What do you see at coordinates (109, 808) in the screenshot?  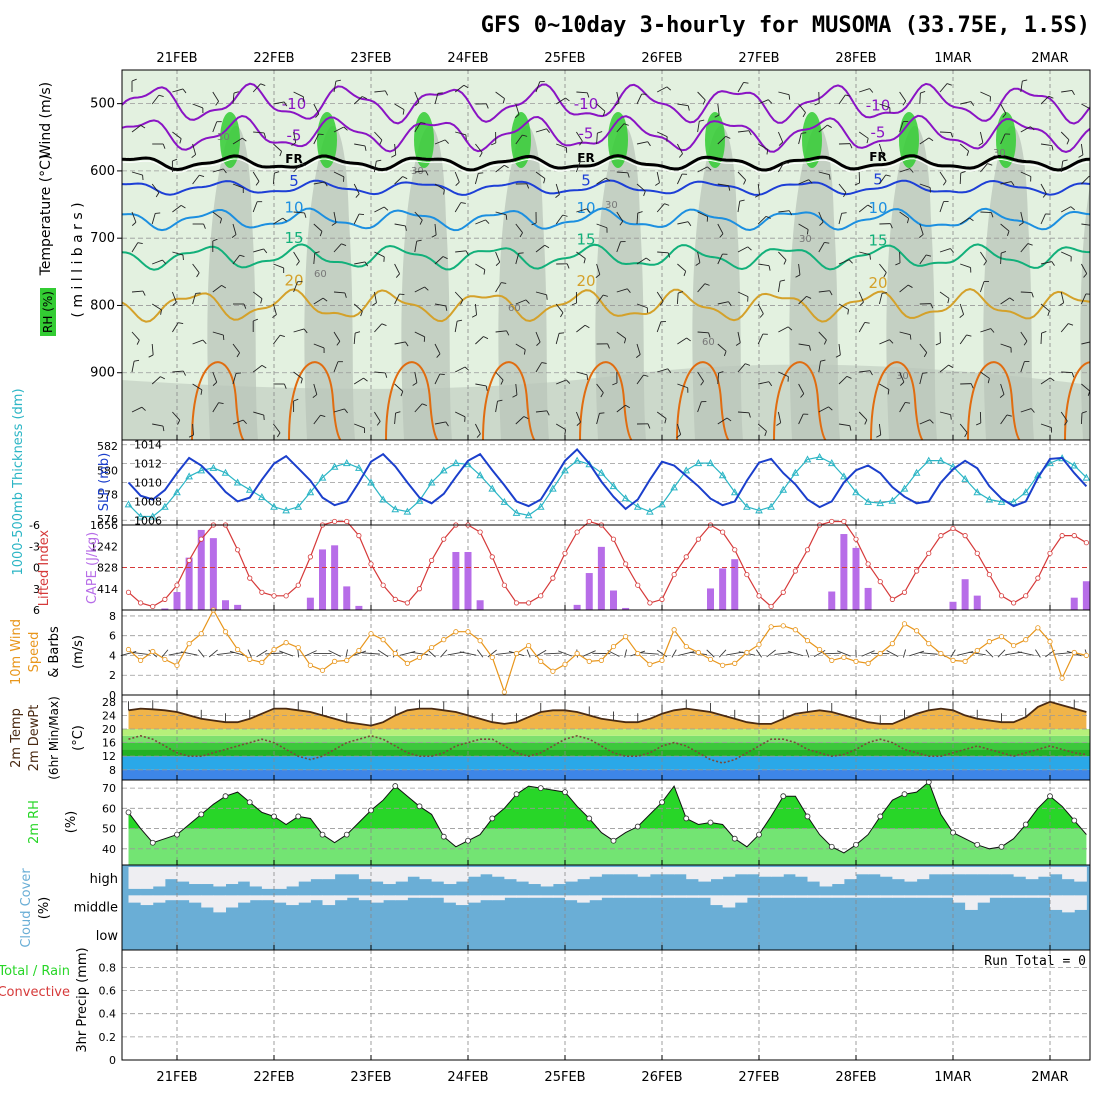 I see `rh-tick-label: 60` at bounding box center [109, 808].